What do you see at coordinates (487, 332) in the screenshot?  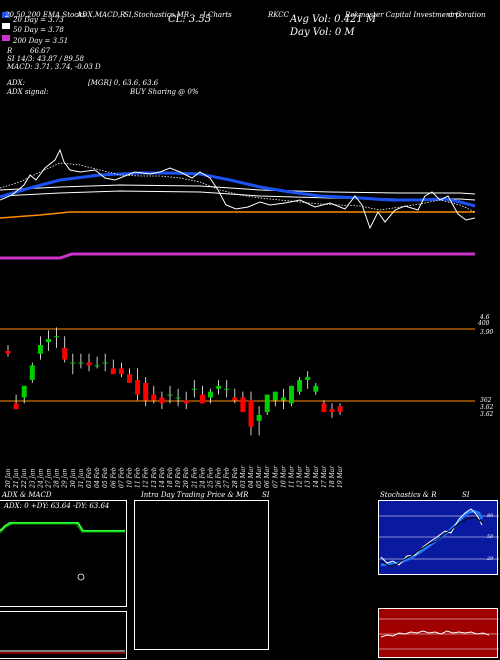 I see `price-axis-label: 3.90` at bounding box center [487, 332].